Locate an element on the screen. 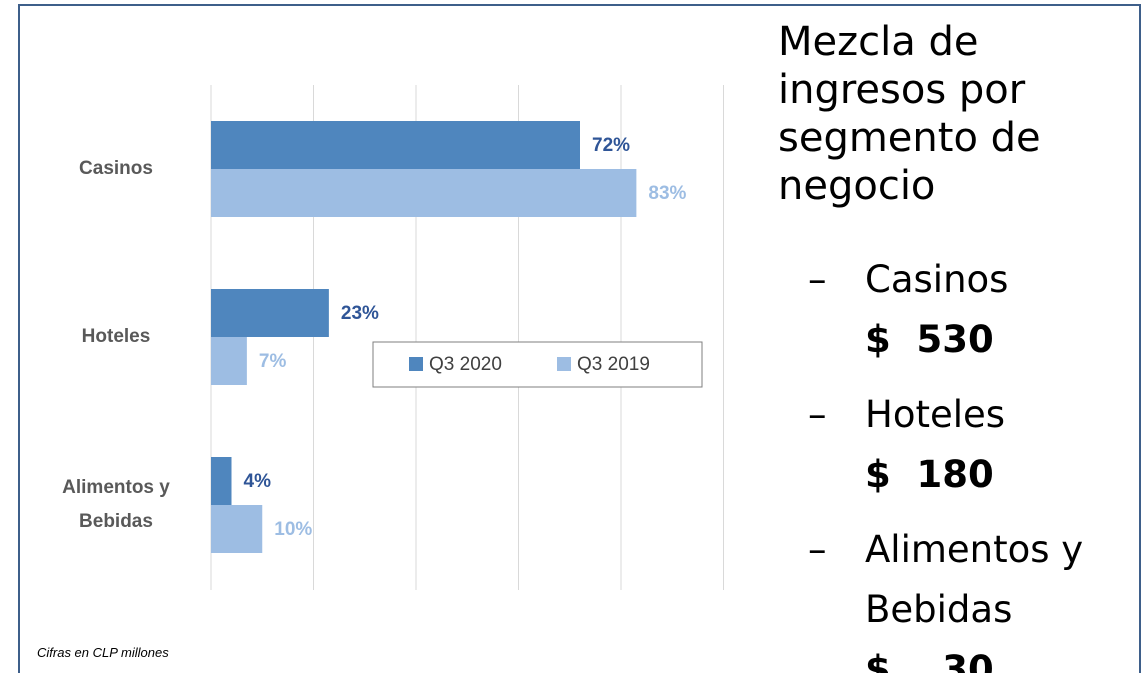 The height and width of the screenshot is (673, 1147). data-label: 10% is located at coordinates (293, 529).